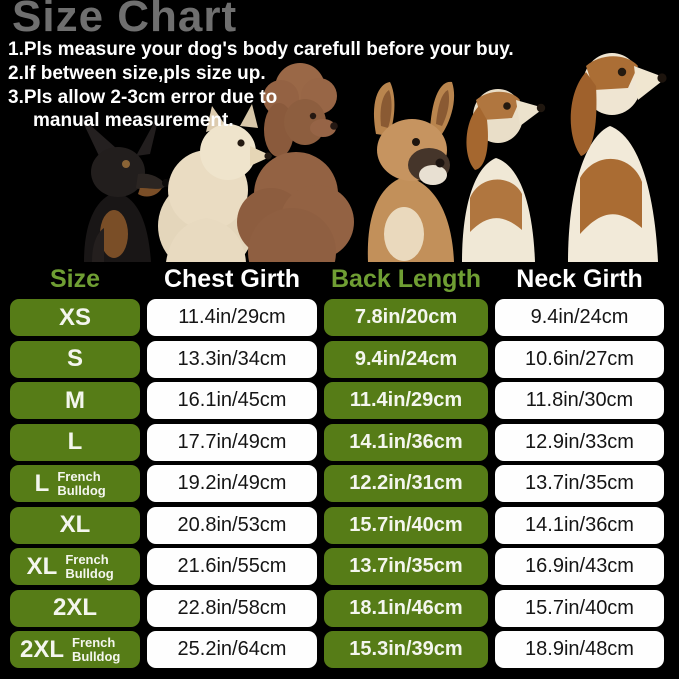 The image size is (679, 679). What do you see at coordinates (579, 278) in the screenshot?
I see `column-header-neck-girth: Neck Girth` at bounding box center [579, 278].